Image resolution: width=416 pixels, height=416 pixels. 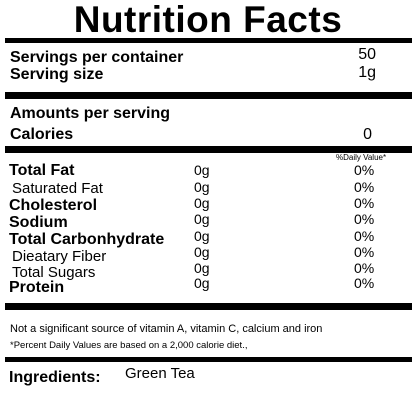 What do you see at coordinates (59, 256) in the screenshot?
I see `nutrient-name: Dieatary Fiber` at bounding box center [59, 256].